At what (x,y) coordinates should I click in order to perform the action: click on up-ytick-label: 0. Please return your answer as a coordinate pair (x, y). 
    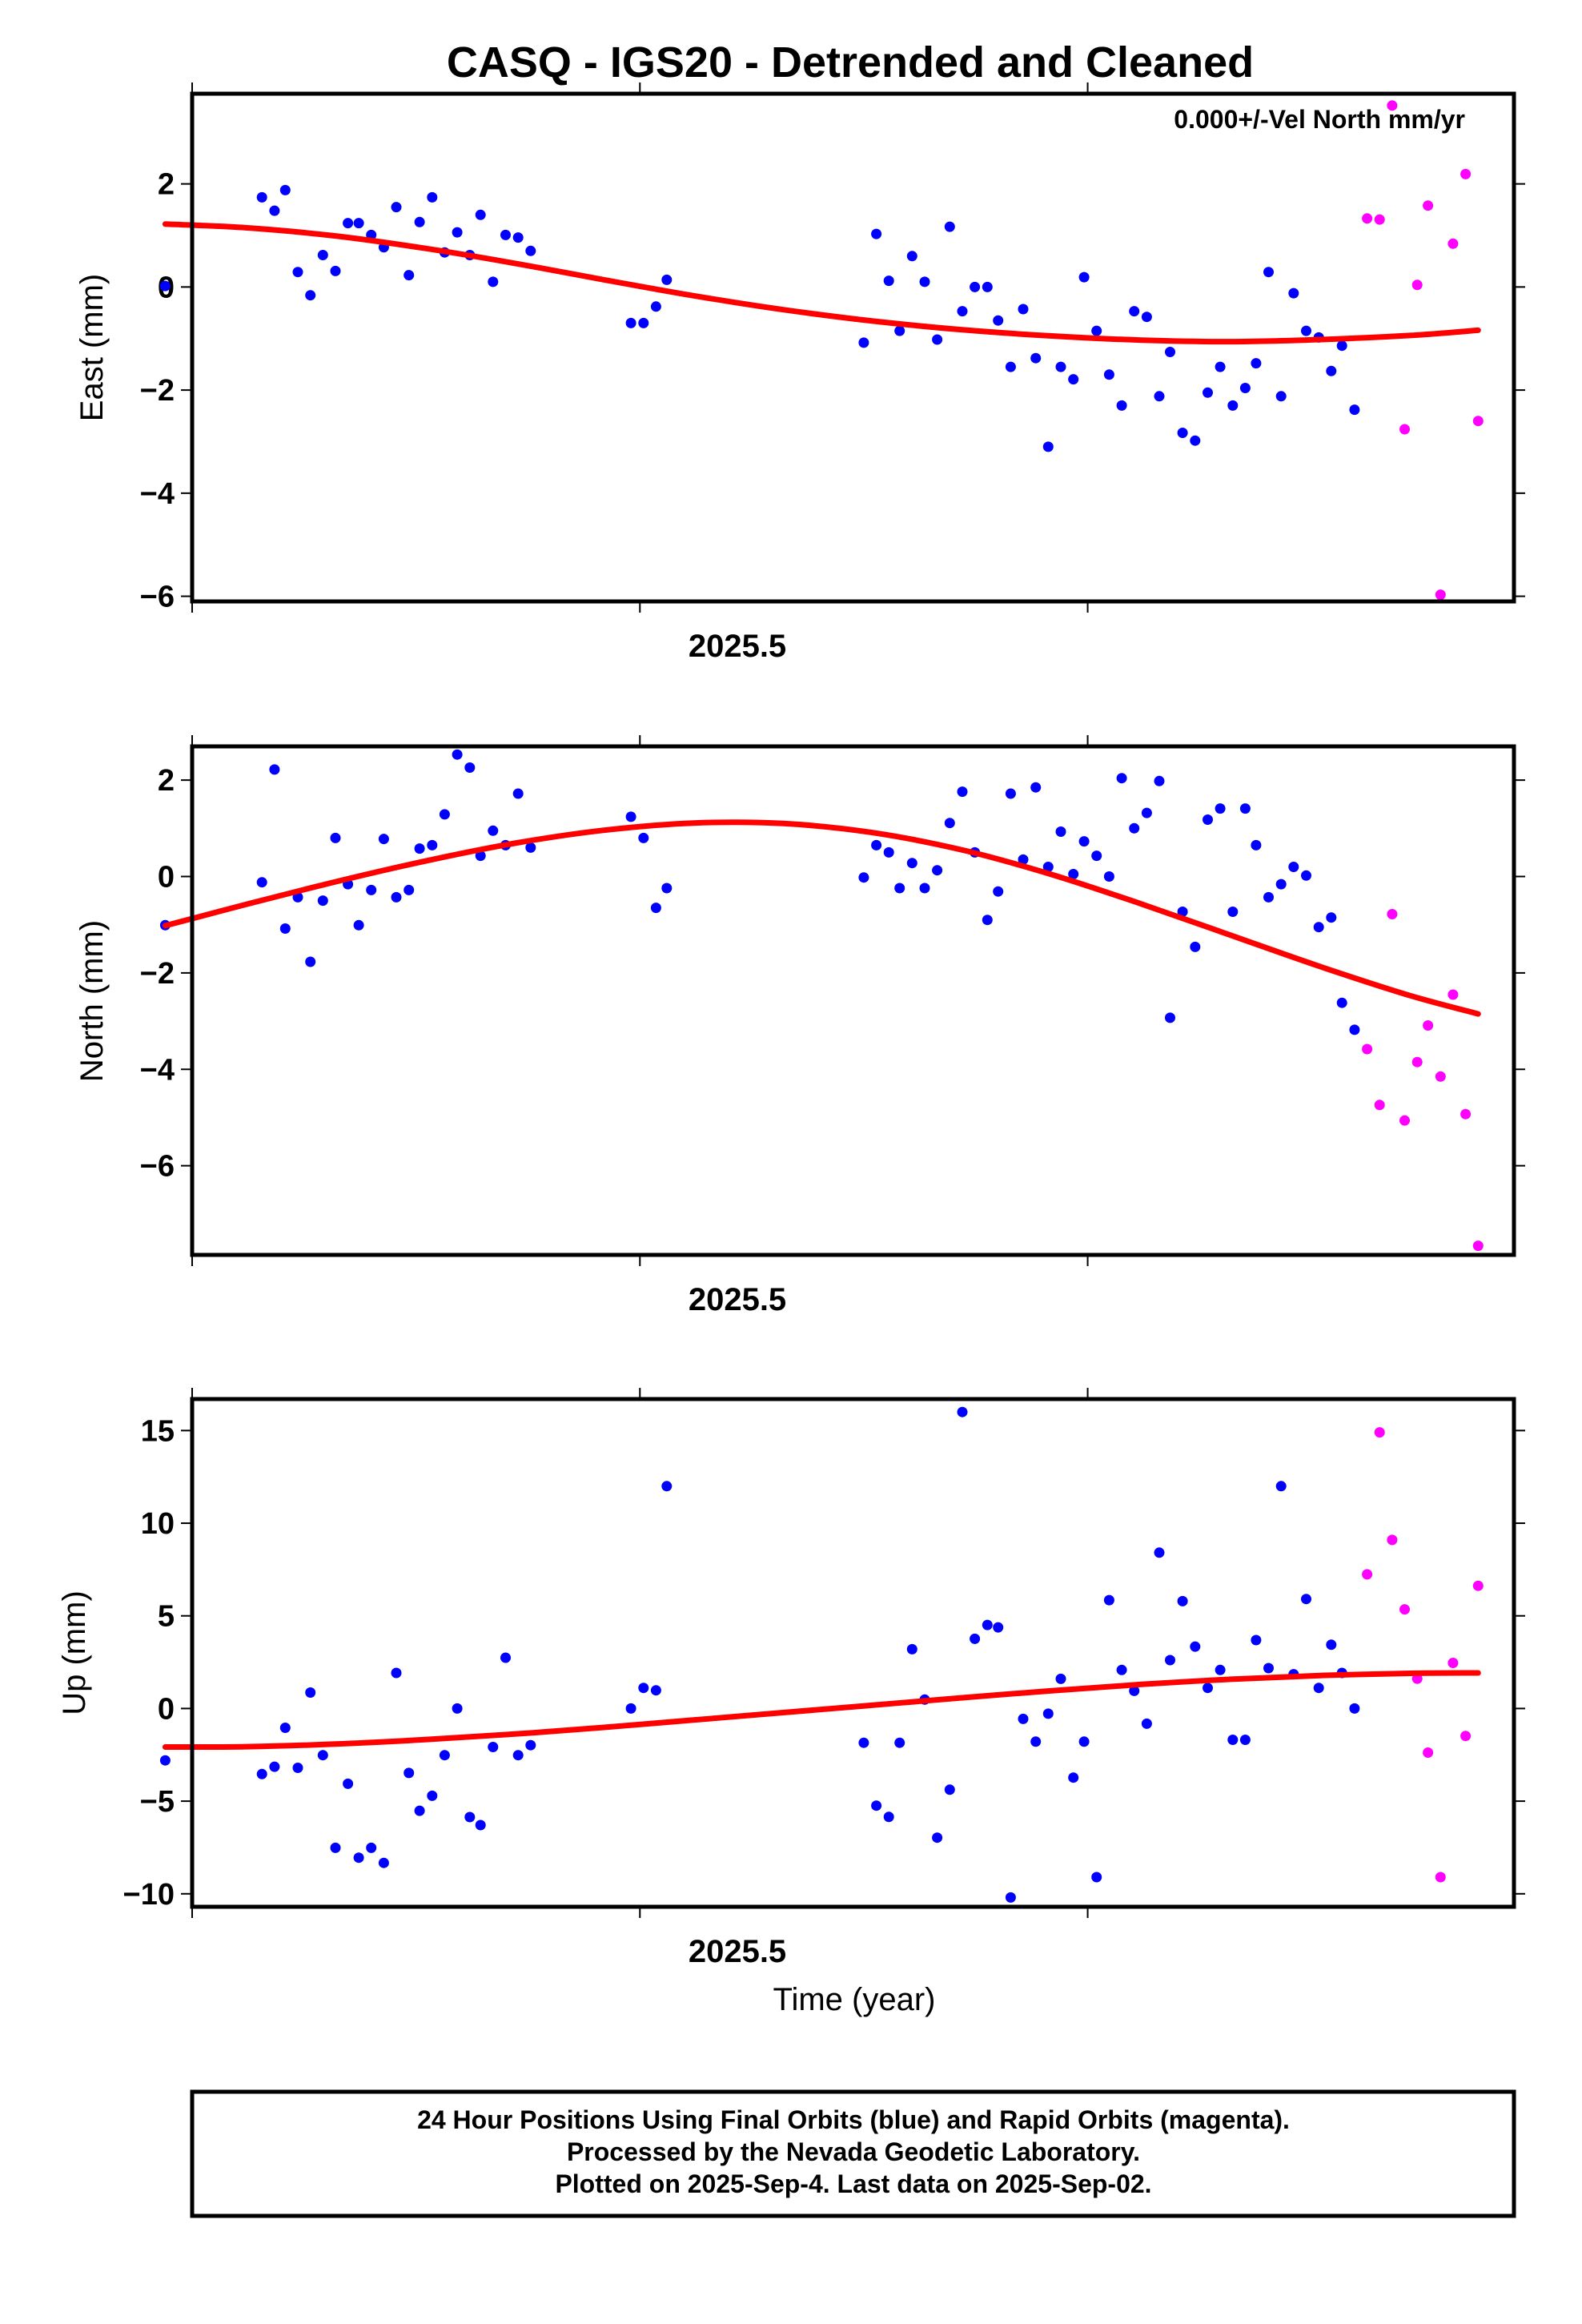
    Looking at the image, I should click on (166, 1709).